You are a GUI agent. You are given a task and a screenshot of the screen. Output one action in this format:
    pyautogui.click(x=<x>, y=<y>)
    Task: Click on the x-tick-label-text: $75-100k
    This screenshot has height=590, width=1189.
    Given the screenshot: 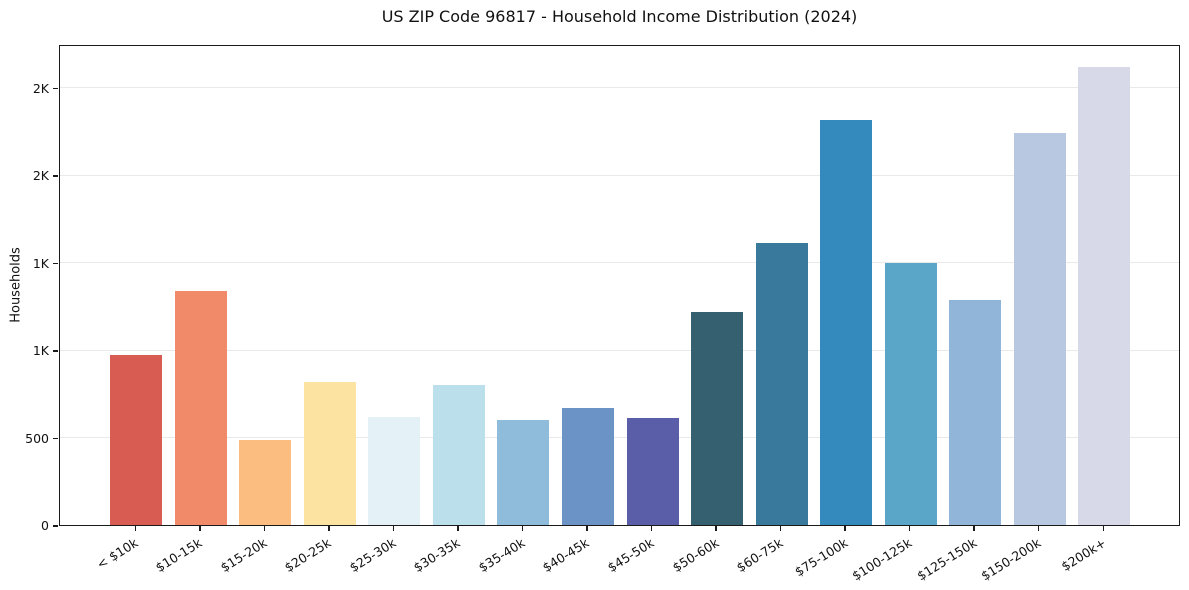 What is the action you would take?
    pyautogui.click(x=821, y=557)
    